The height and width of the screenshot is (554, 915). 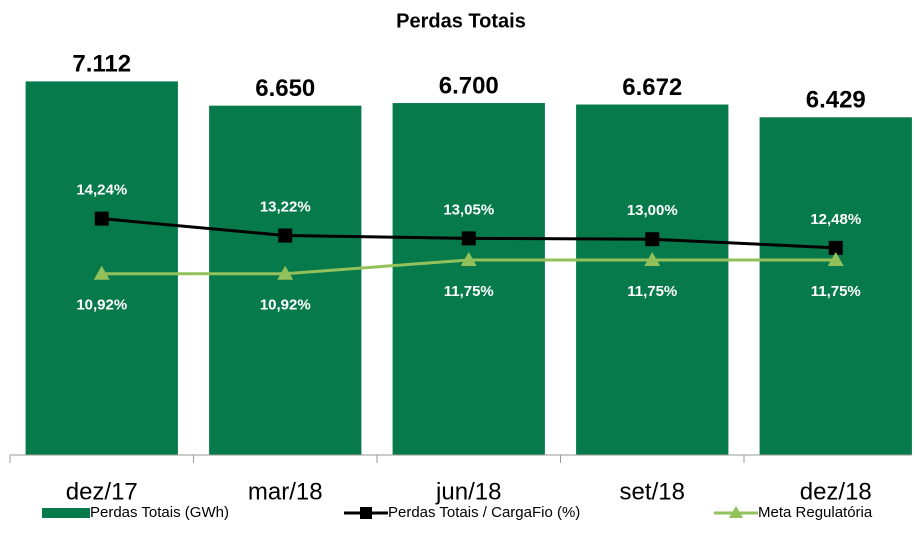 What do you see at coordinates (101, 64) in the screenshot?
I see `bar-value-label: 7.112` at bounding box center [101, 64].